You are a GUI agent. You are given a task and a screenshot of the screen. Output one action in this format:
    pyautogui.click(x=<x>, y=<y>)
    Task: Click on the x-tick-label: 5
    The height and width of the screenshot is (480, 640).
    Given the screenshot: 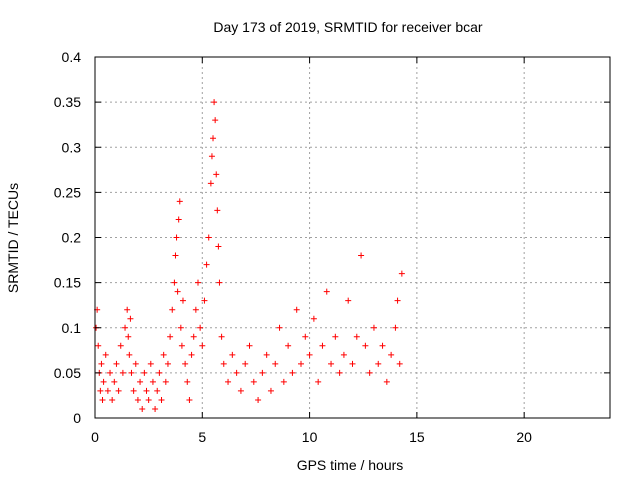 What is the action you would take?
    pyautogui.click(x=202, y=437)
    